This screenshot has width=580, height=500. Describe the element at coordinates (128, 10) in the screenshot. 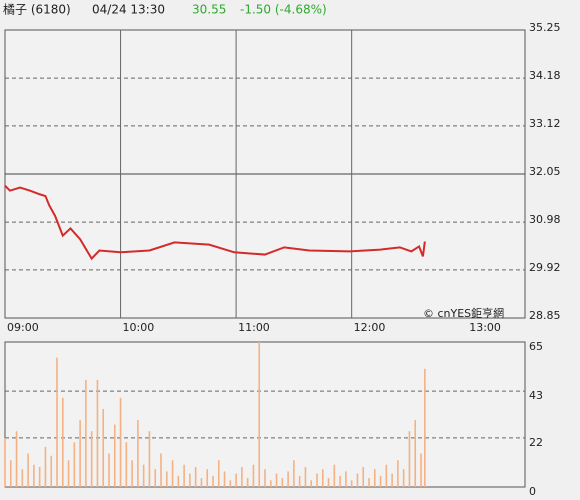

I see `datetime: 04/24 13:30` at that location.